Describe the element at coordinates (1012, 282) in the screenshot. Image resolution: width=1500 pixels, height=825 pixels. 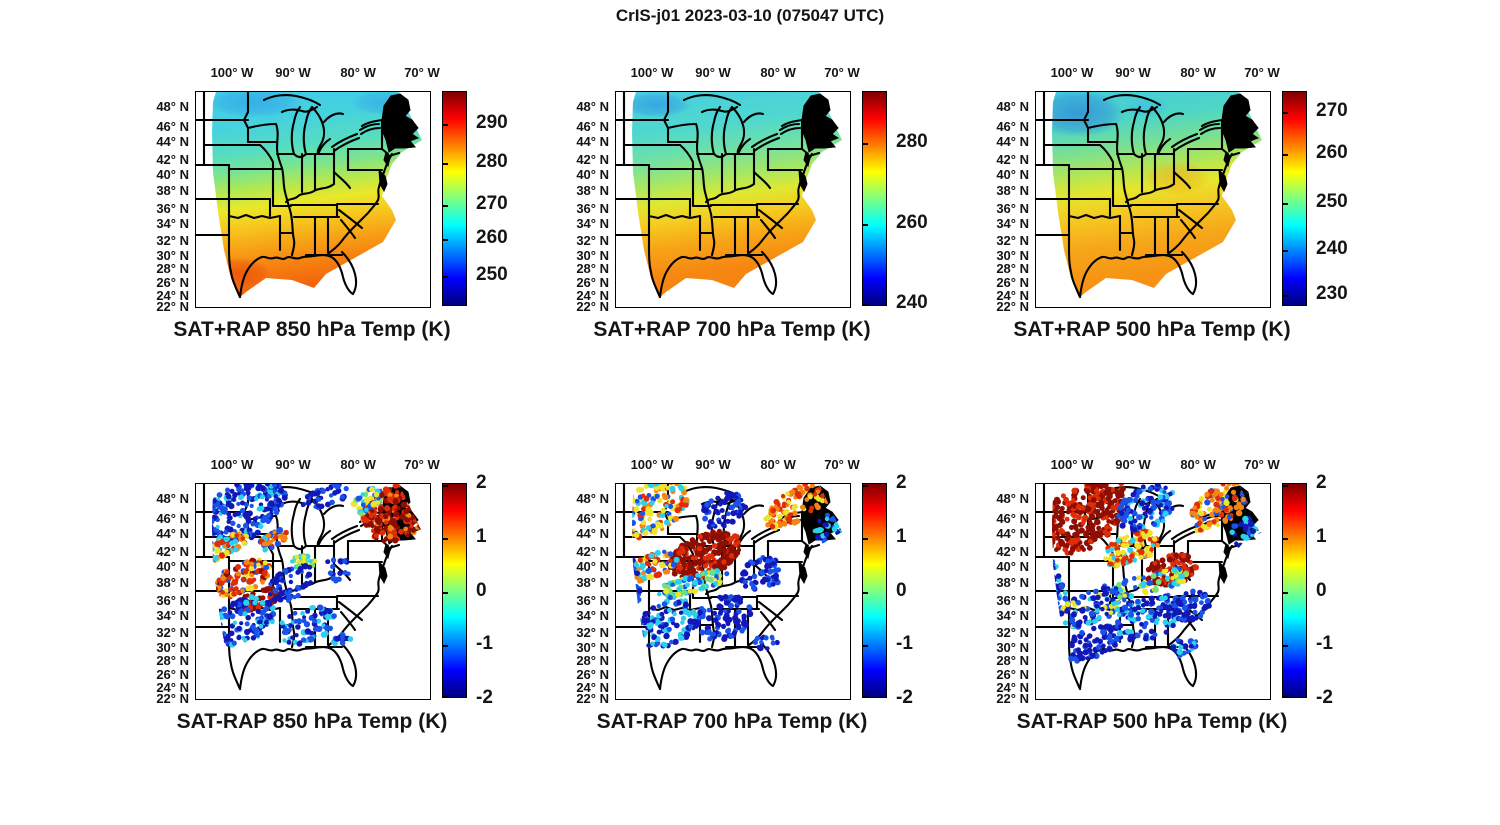
I see `lat-tick-label: 26° N` at that location.